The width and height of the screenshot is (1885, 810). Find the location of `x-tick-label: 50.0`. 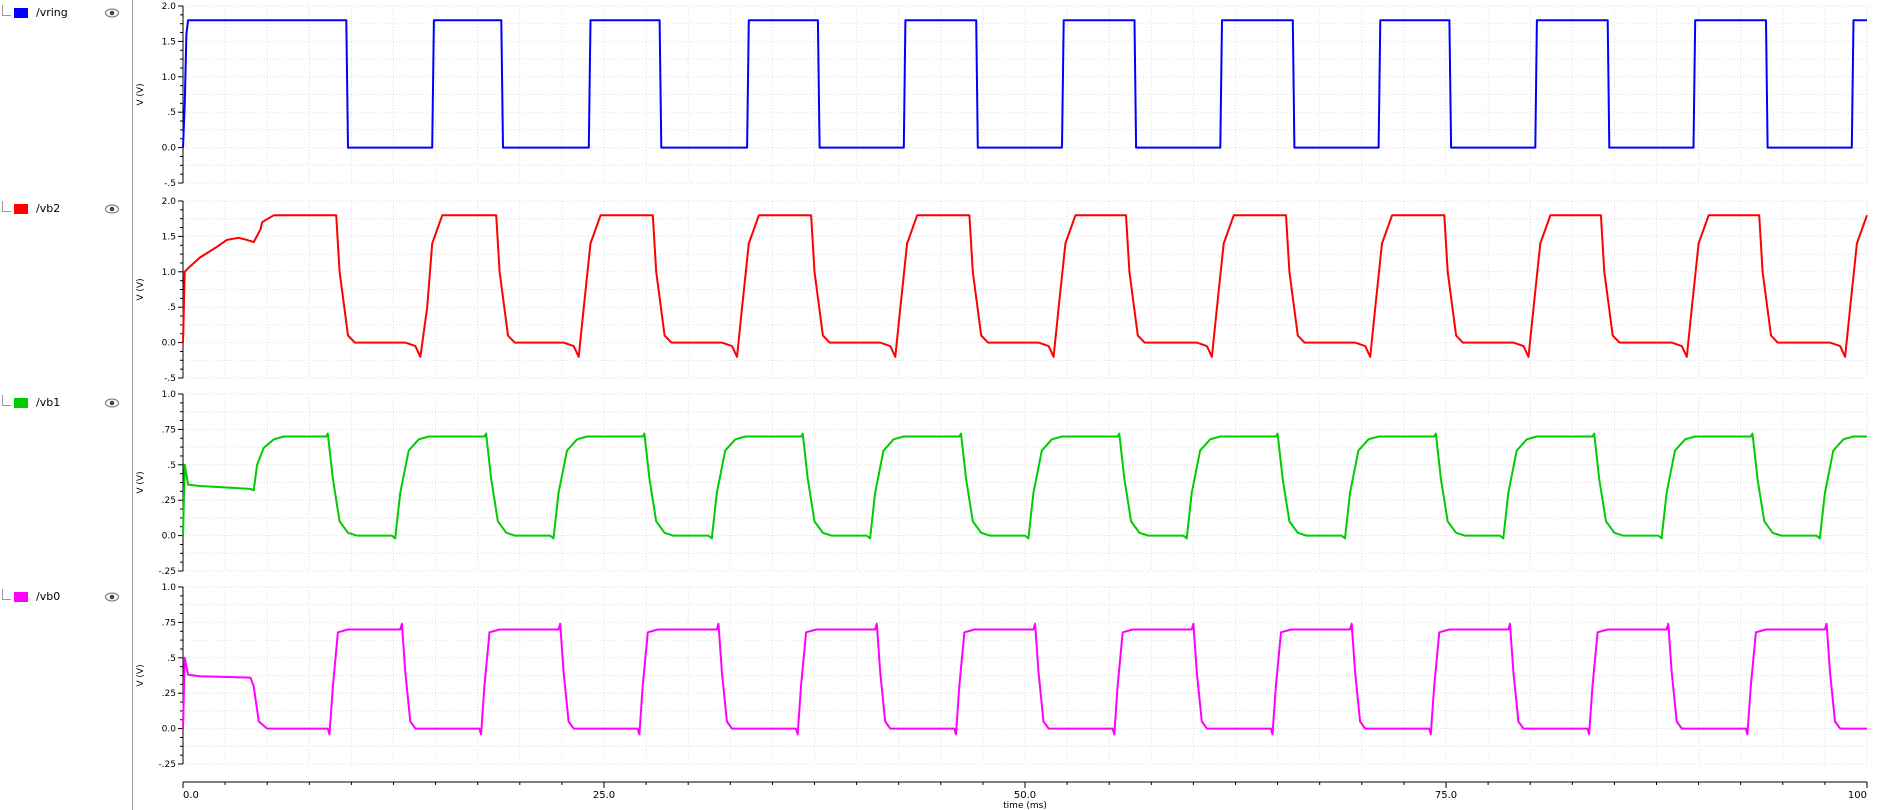

x-tick-label: 50.0 is located at coordinates (1025, 795).